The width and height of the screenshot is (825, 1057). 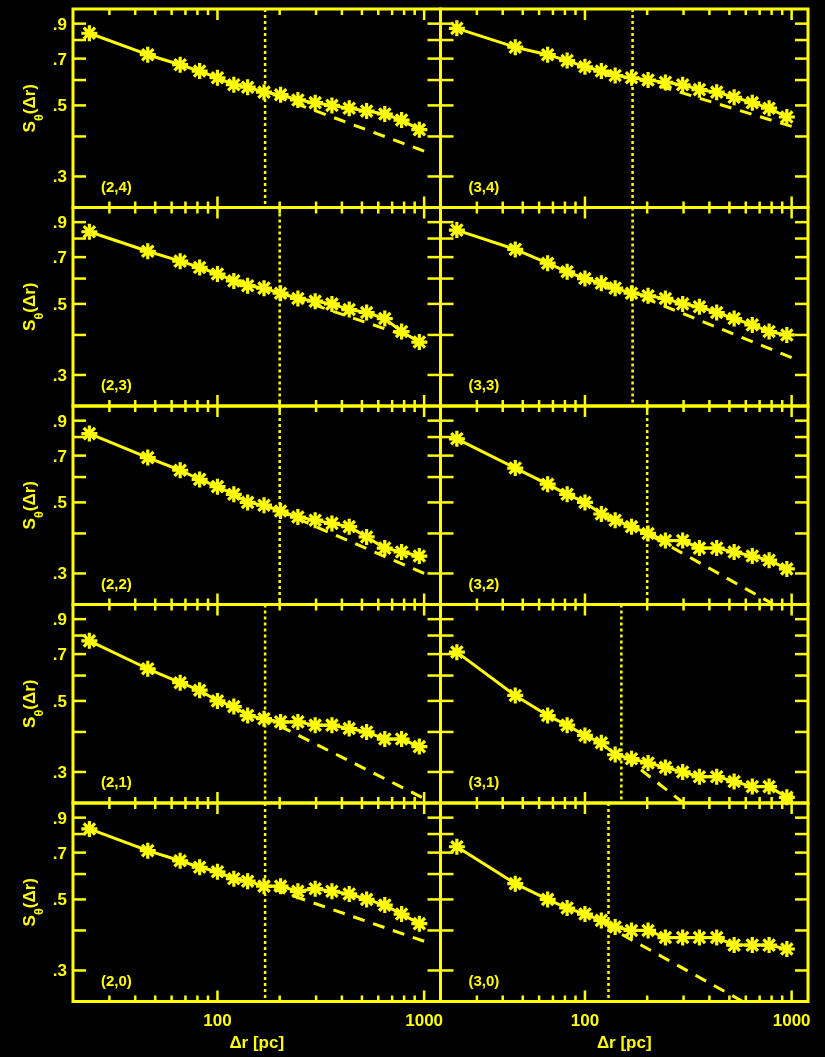 I want to click on annotation: (2,1), so click(x=116, y=781).